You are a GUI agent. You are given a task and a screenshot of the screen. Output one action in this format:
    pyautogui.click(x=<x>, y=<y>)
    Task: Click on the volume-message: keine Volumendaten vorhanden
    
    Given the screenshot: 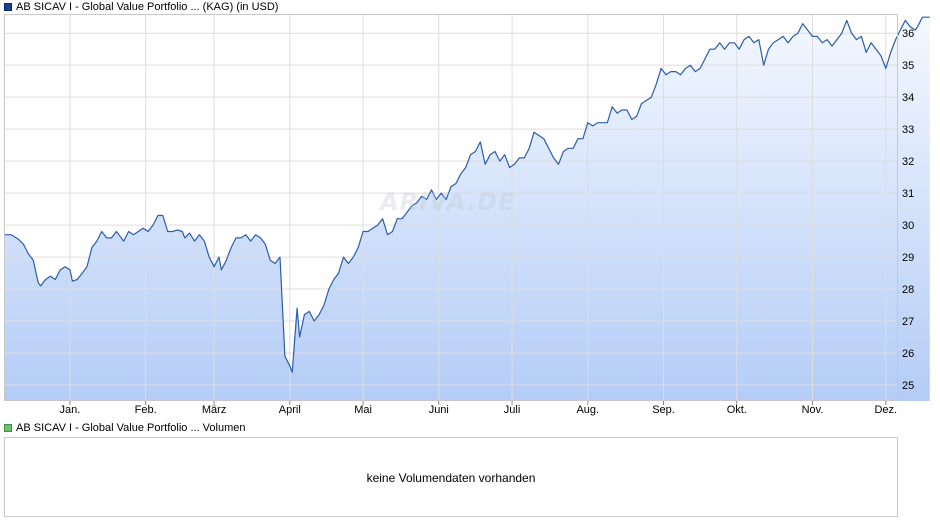 What is the action you would take?
    pyautogui.click(x=451, y=478)
    